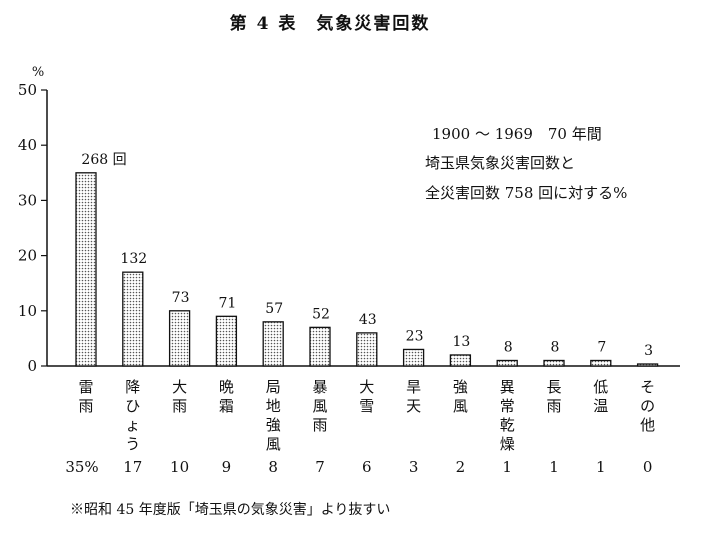 The height and width of the screenshot is (550, 708). I want to click on percent-label: 6, so click(367, 467).